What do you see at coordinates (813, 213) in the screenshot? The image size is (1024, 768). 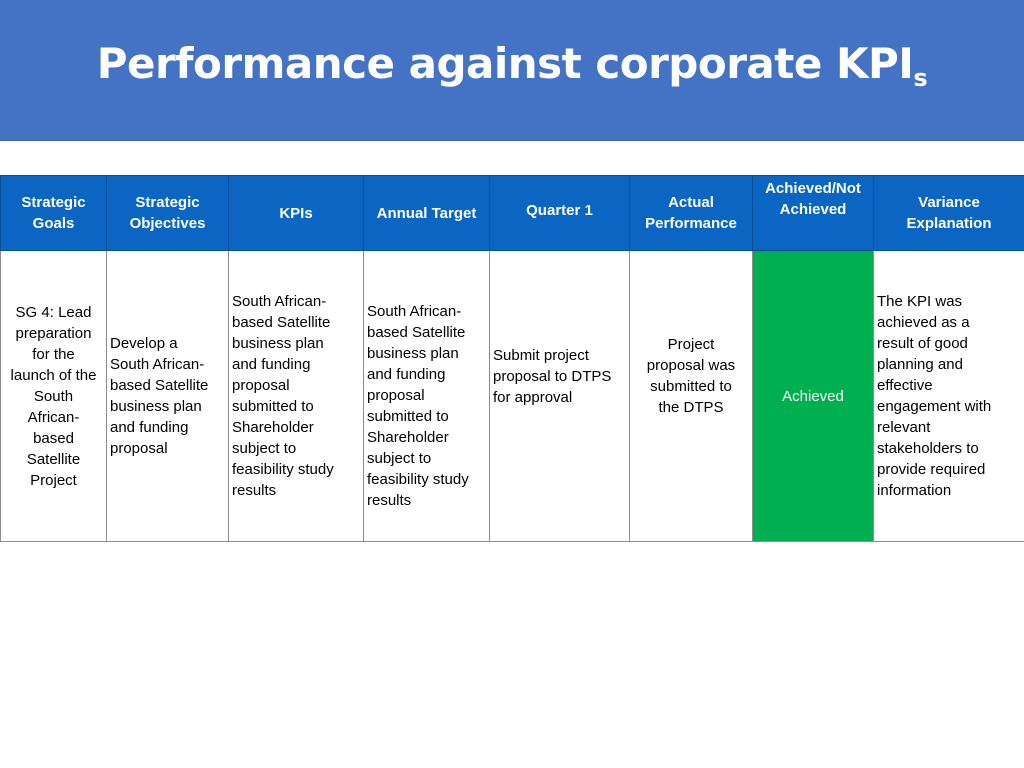 I see `header-achieved-status: Achieved/Not Achieved` at bounding box center [813, 213].